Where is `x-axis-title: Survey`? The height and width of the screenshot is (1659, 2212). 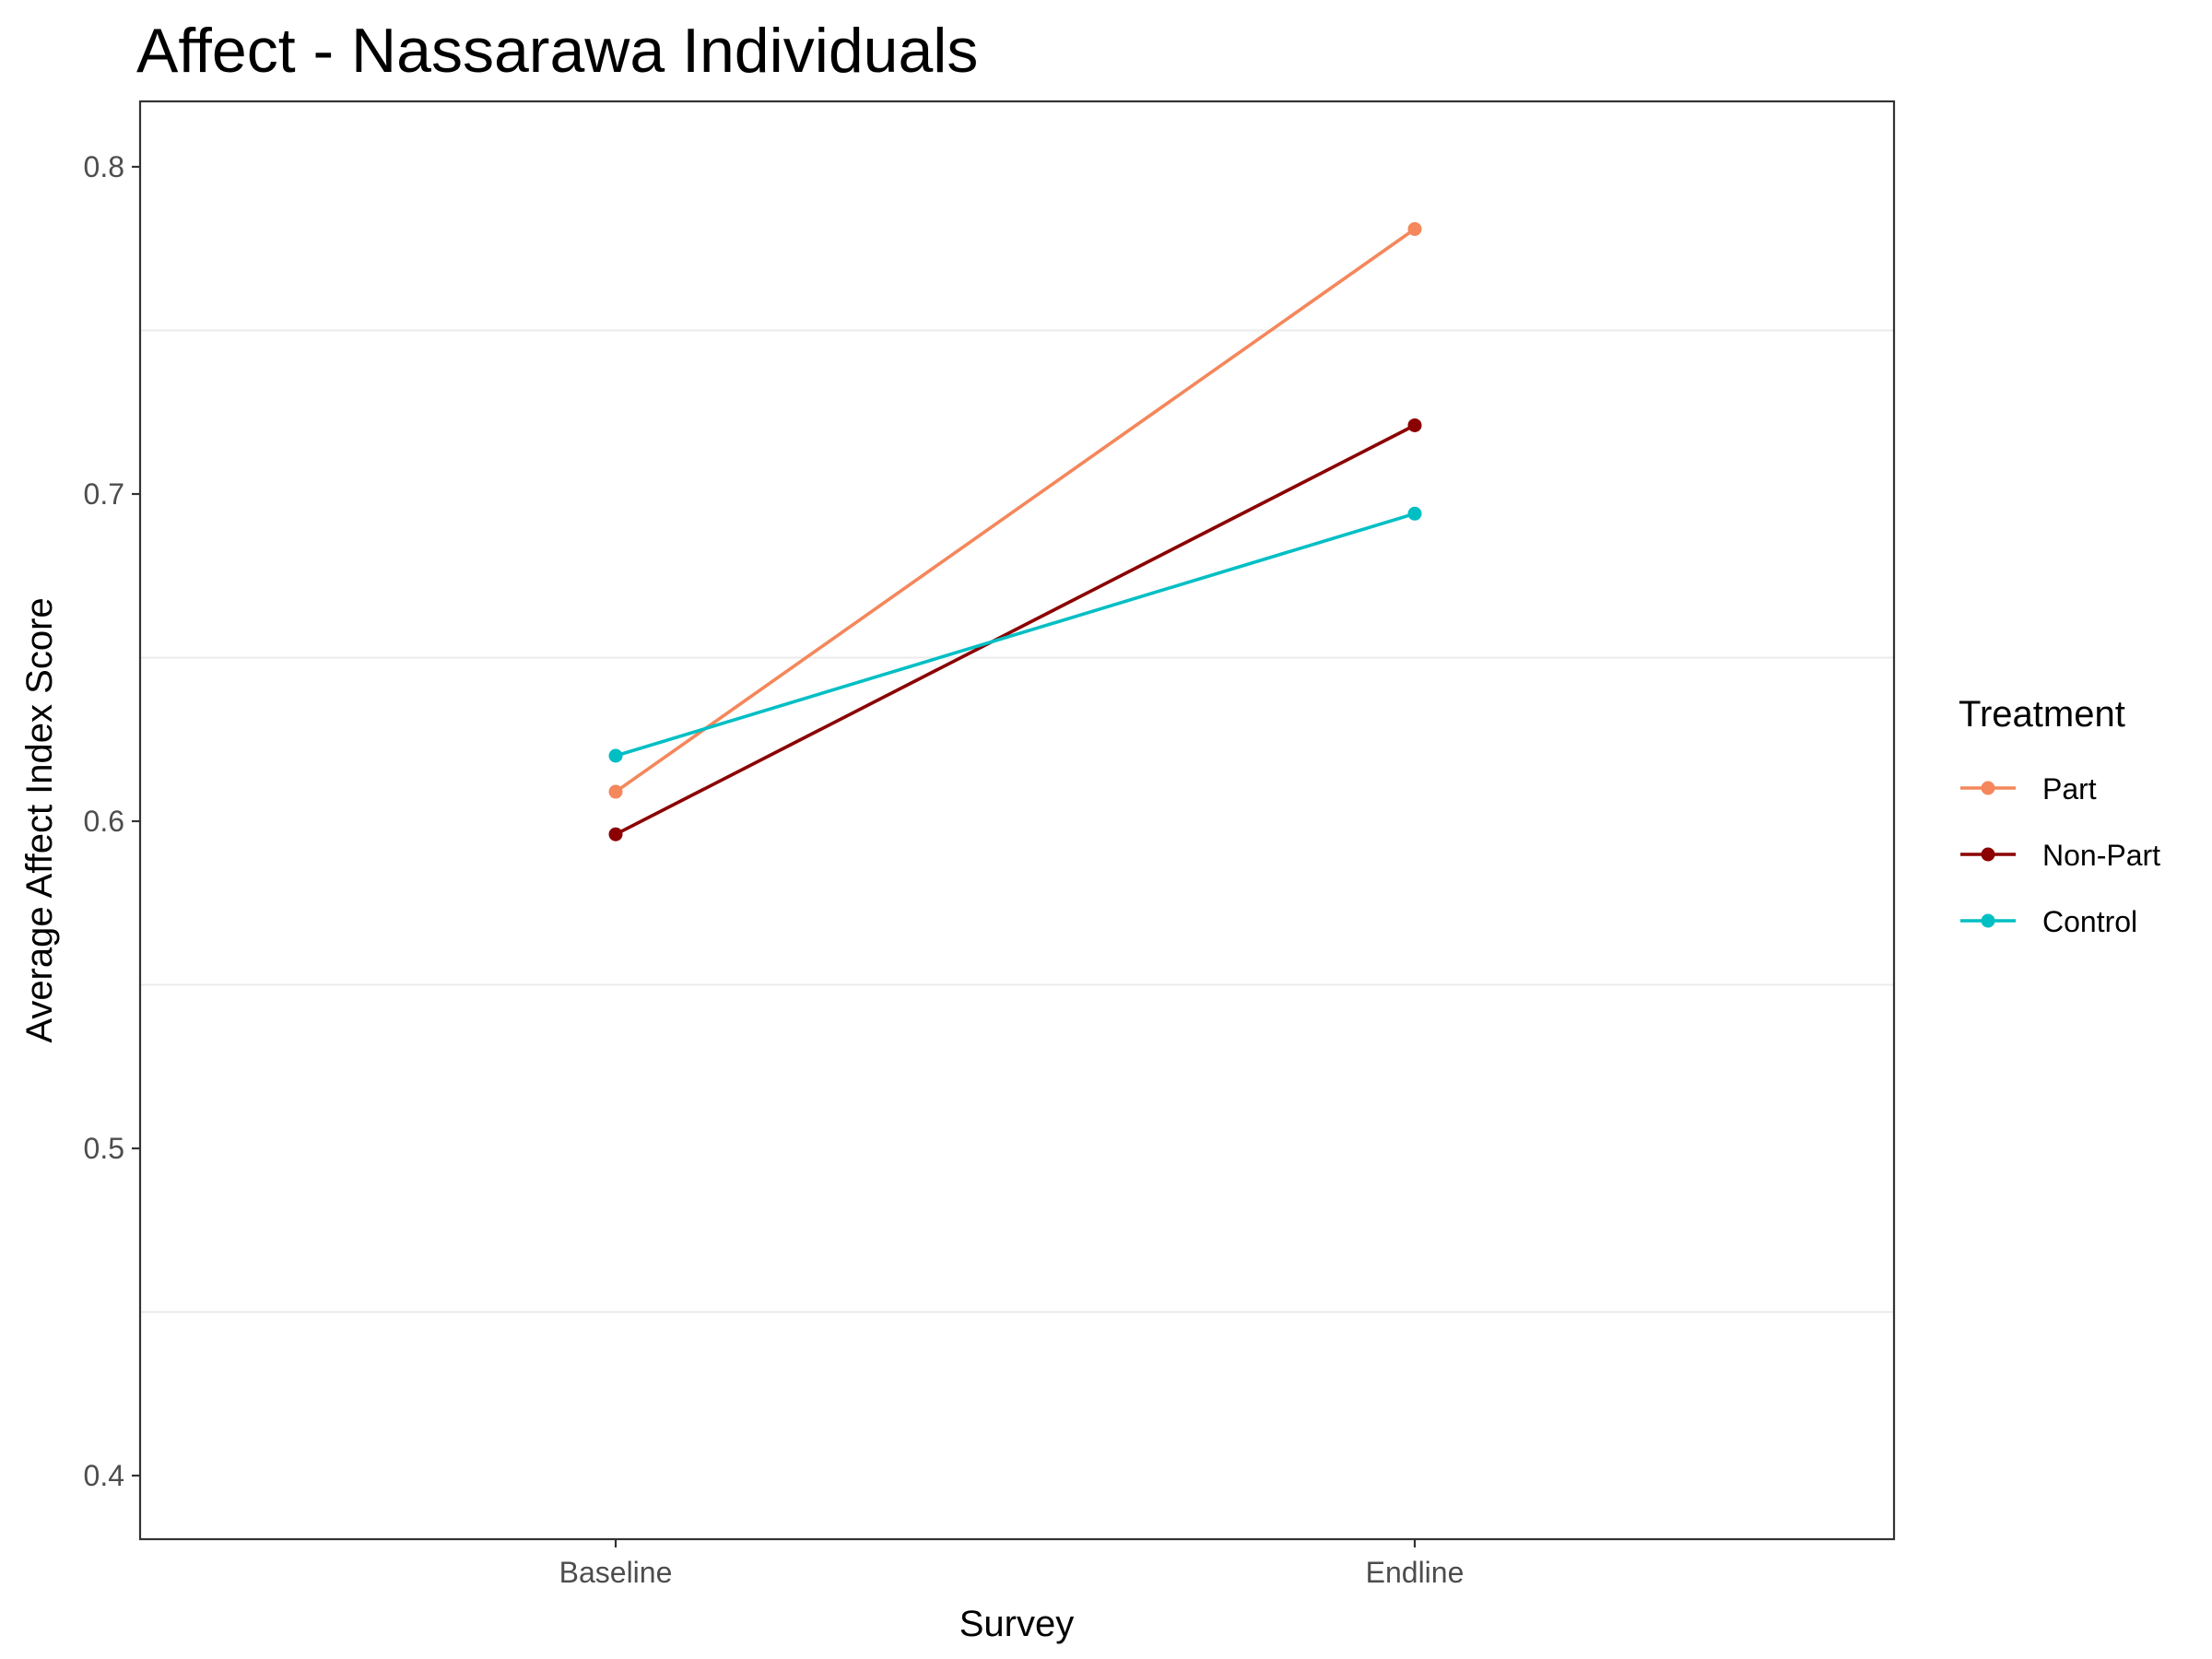 x-axis-title: Survey is located at coordinates (1017, 1624).